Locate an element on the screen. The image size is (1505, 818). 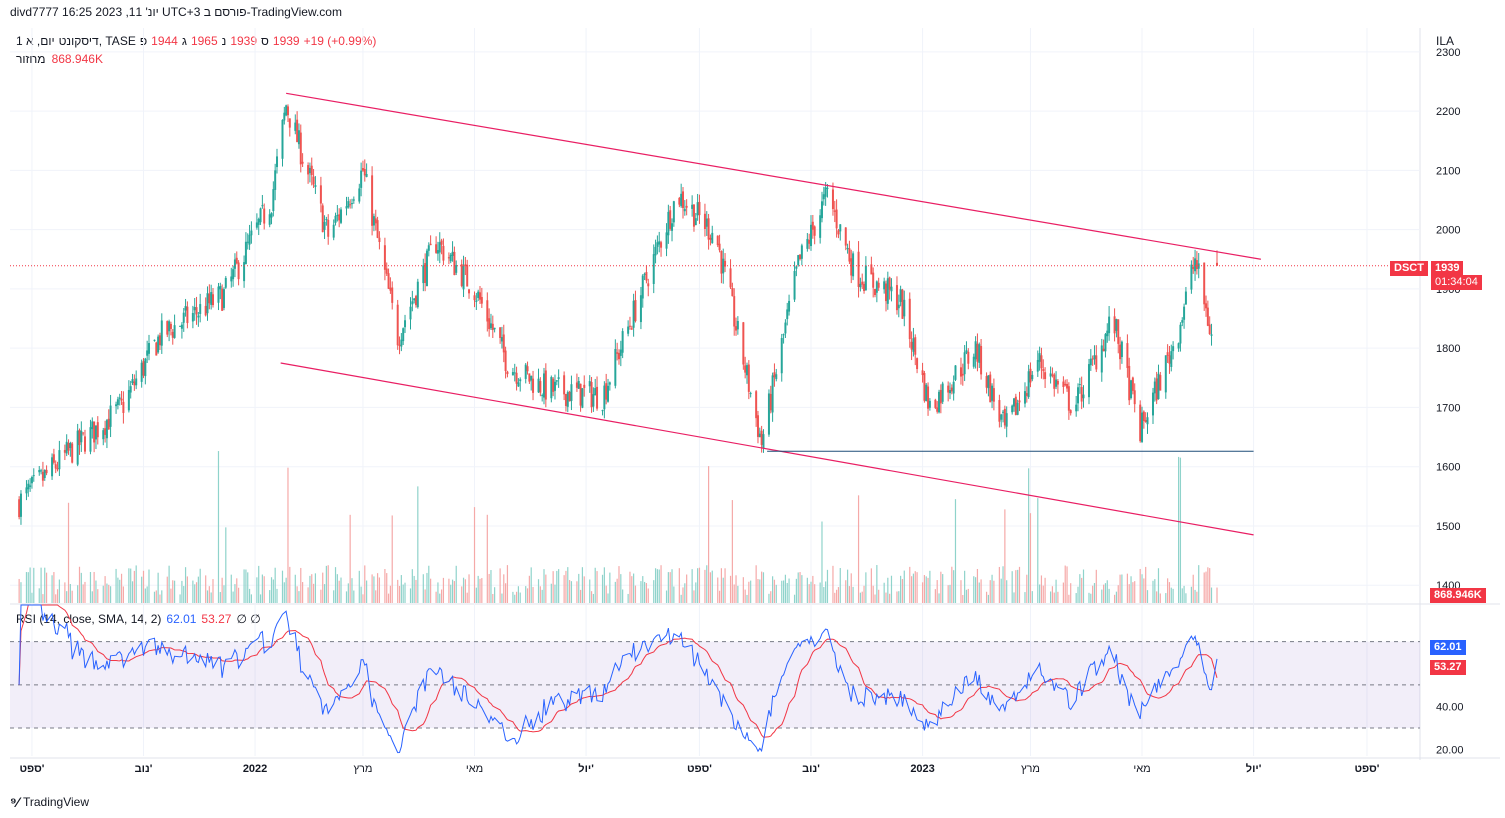
symbol-tag: DSCT is located at coordinates (1409, 268).